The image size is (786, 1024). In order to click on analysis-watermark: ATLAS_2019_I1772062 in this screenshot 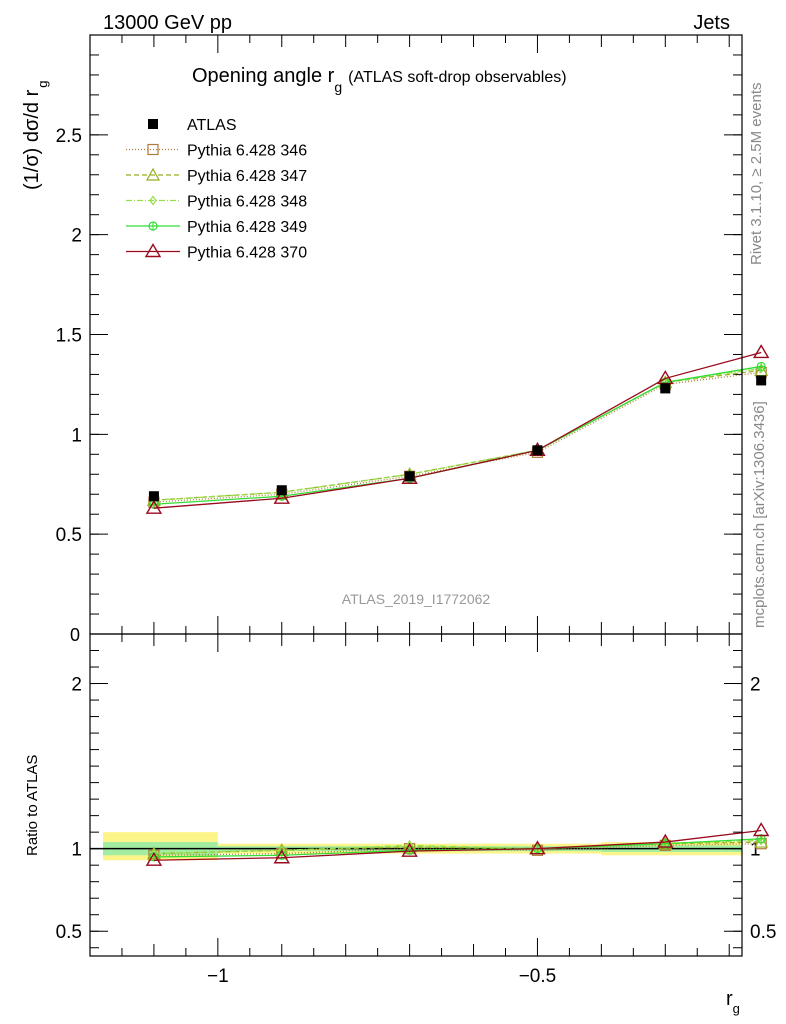, I will do `click(416, 599)`.